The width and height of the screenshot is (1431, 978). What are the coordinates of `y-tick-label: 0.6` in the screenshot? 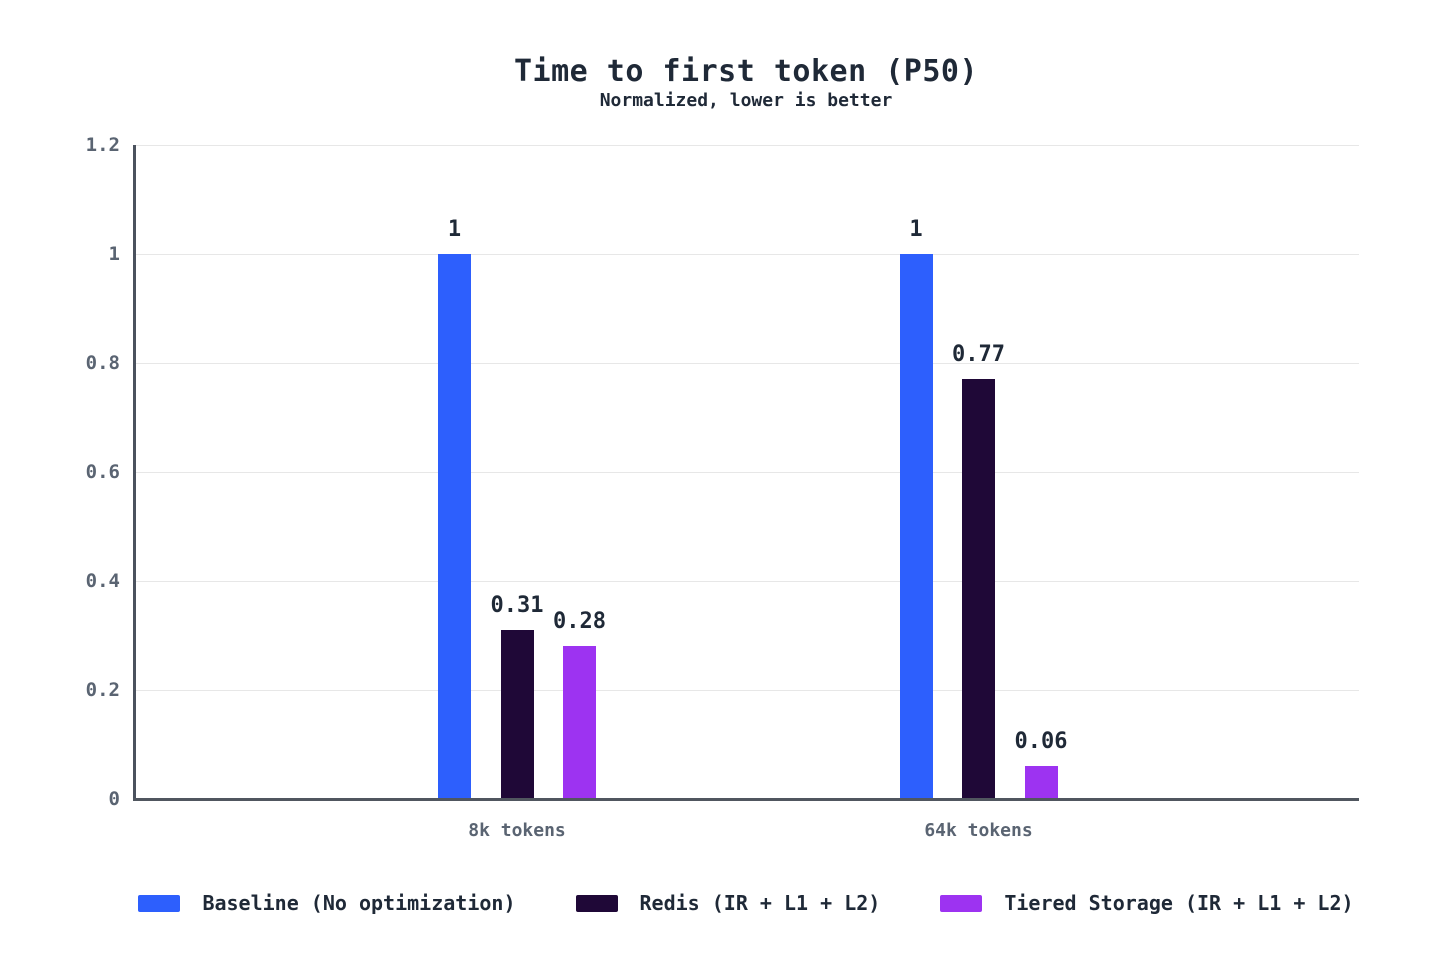 It's located at (102, 472).